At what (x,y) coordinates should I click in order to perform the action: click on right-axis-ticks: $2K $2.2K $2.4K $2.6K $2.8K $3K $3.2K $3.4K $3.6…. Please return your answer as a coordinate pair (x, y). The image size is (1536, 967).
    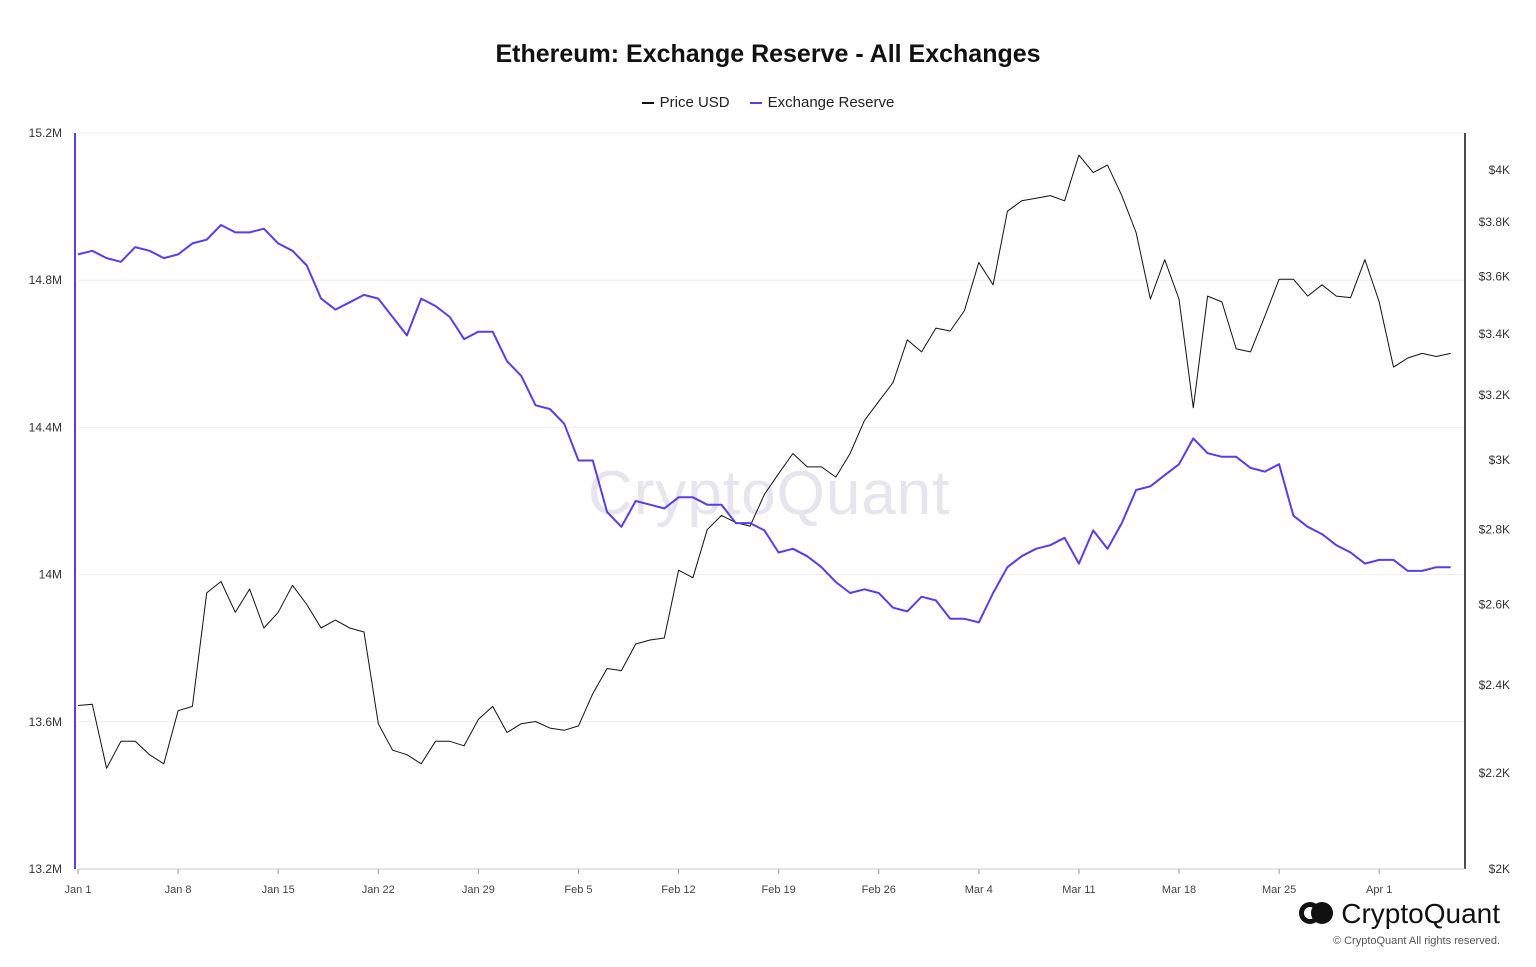
    Looking at the image, I should click on (1494, 519).